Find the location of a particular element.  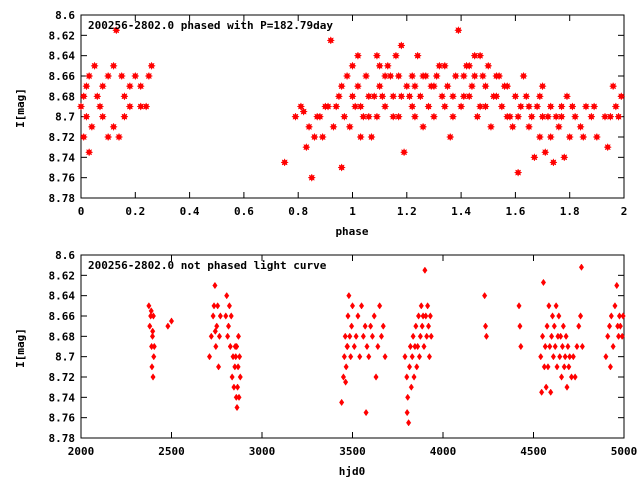

bottom-y-tick-label: 8.62 is located at coordinates (62, 275).